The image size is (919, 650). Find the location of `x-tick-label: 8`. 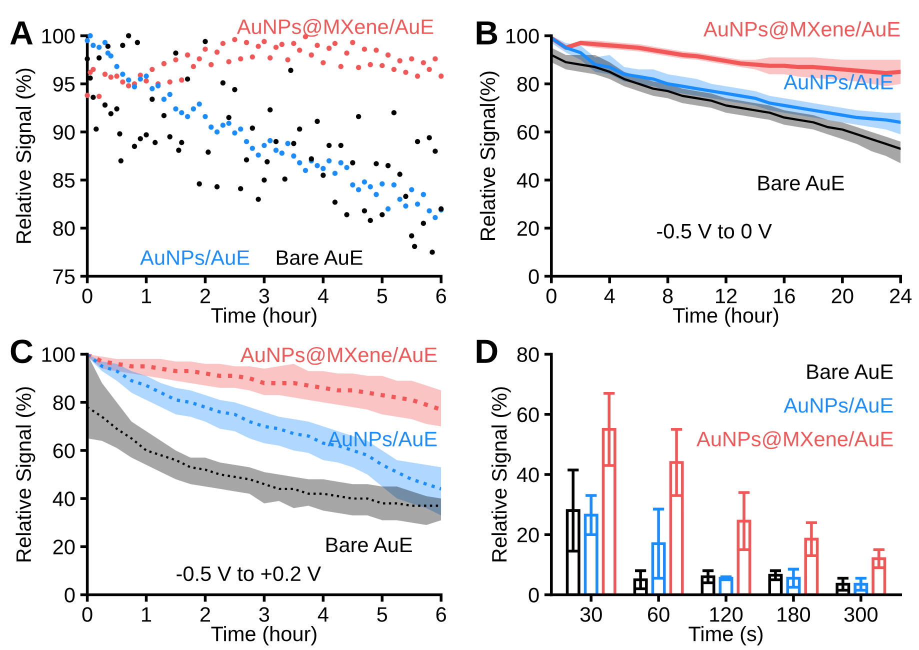

x-tick-label: 8 is located at coordinates (667, 296).